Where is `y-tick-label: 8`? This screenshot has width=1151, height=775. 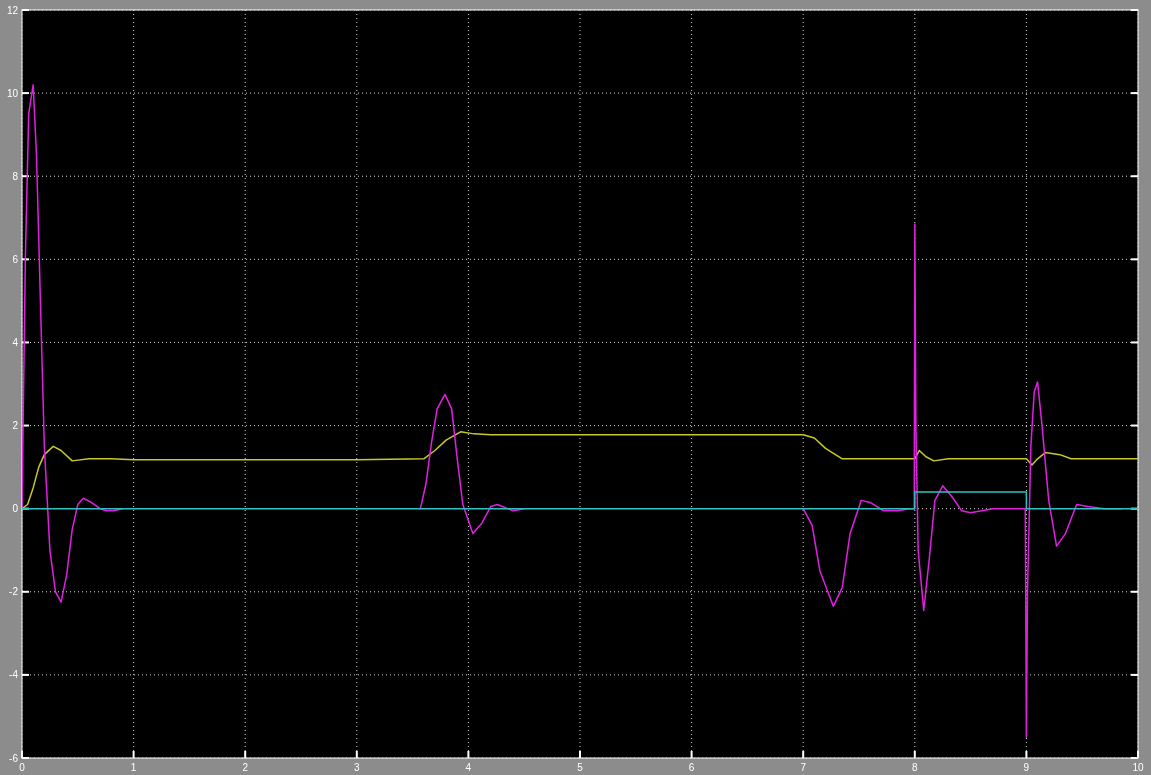
y-tick-label: 8 is located at coordinates (15, 176).